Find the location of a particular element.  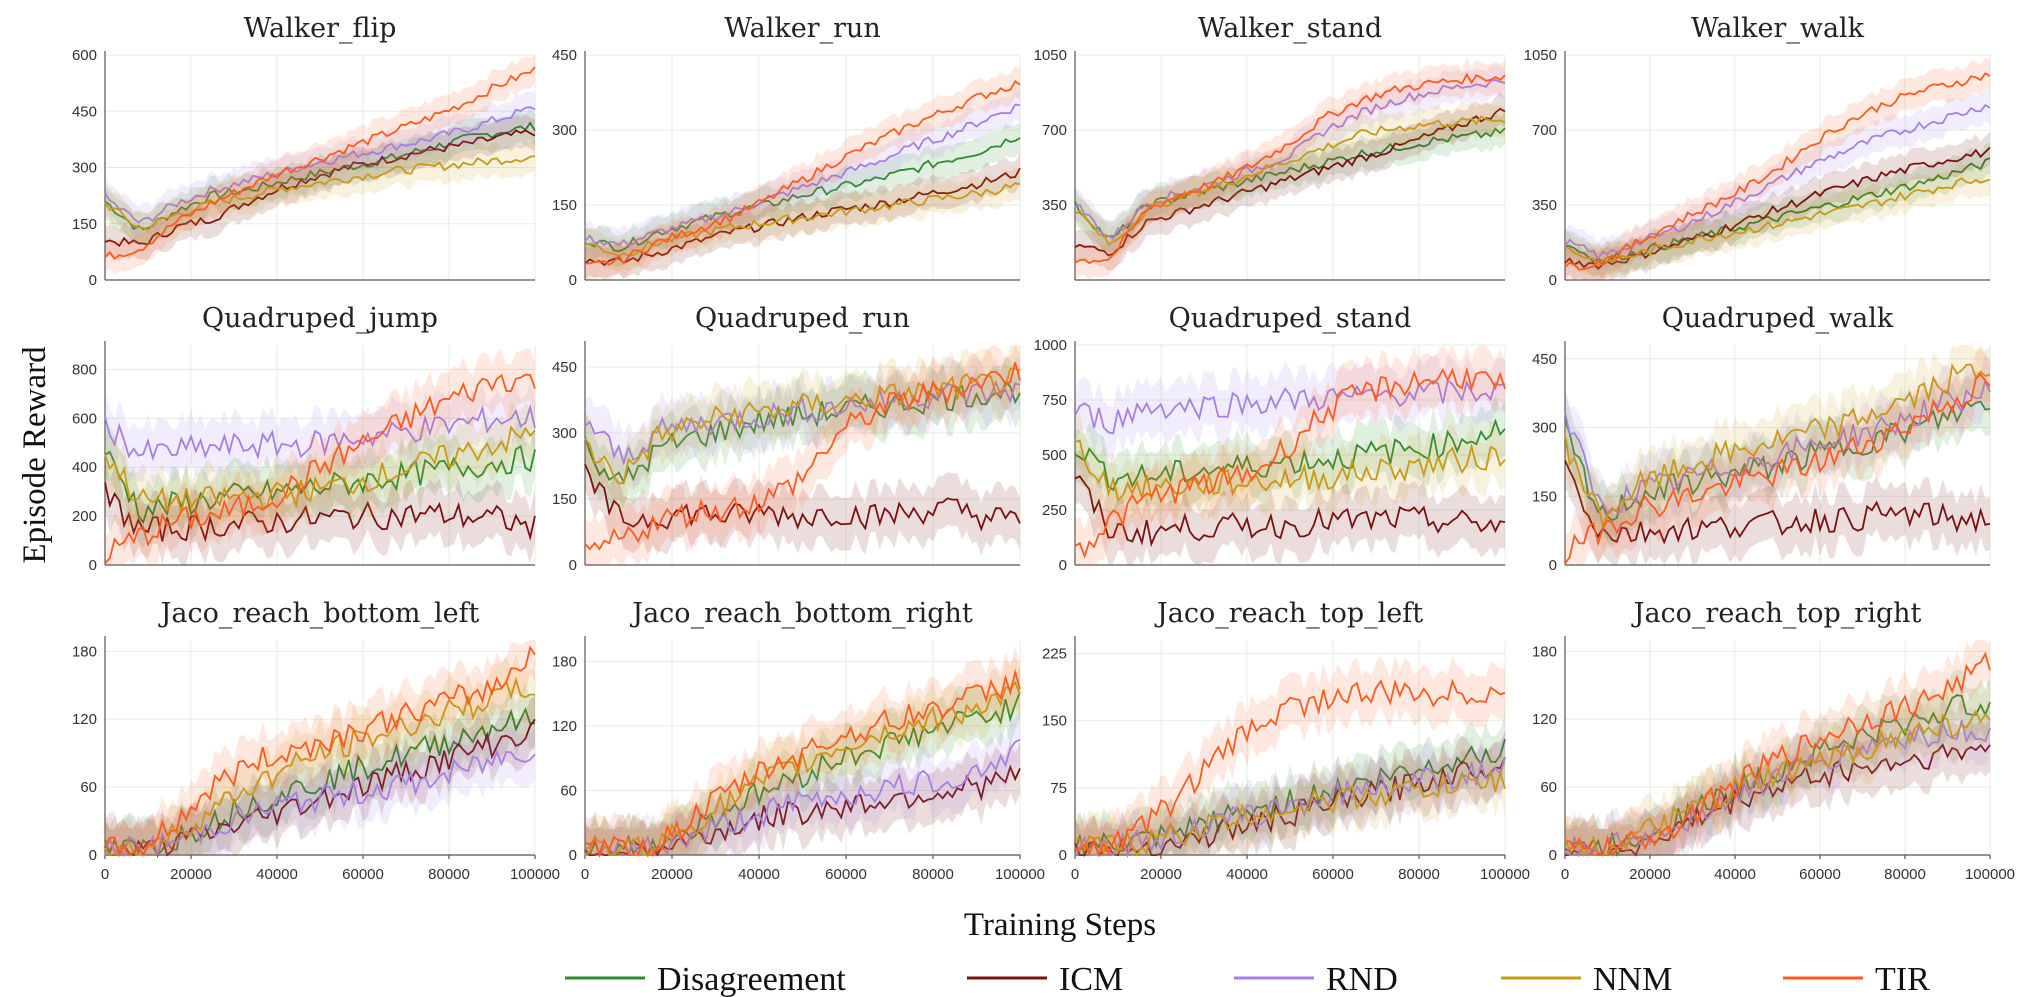

legend: Disagreement ICM RND NNM TIR is located at coordinates (1247, 979).